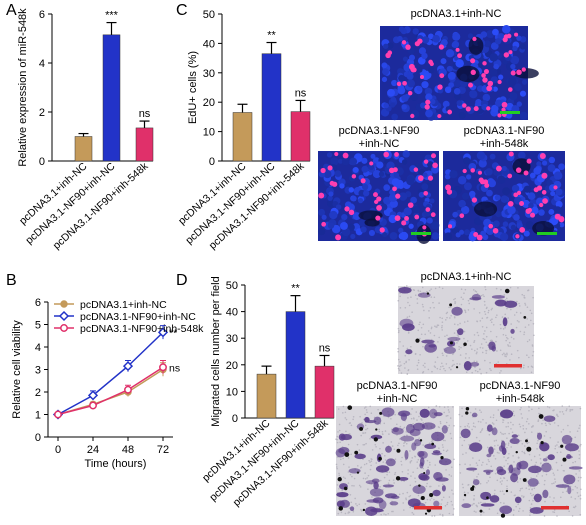 Image resolution: width=586 pixels, height=525 pixels. Describe the element at coordinates (38, 371) in the screenshot. I see `y-tick-label: 3` at that location.